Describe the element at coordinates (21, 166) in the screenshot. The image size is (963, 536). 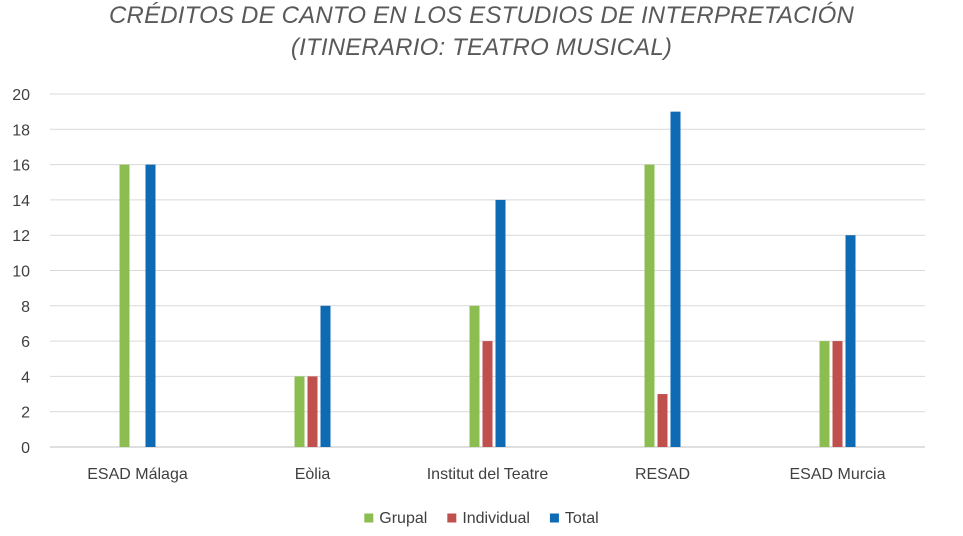
I see `y-tick-label: 16` at that location.